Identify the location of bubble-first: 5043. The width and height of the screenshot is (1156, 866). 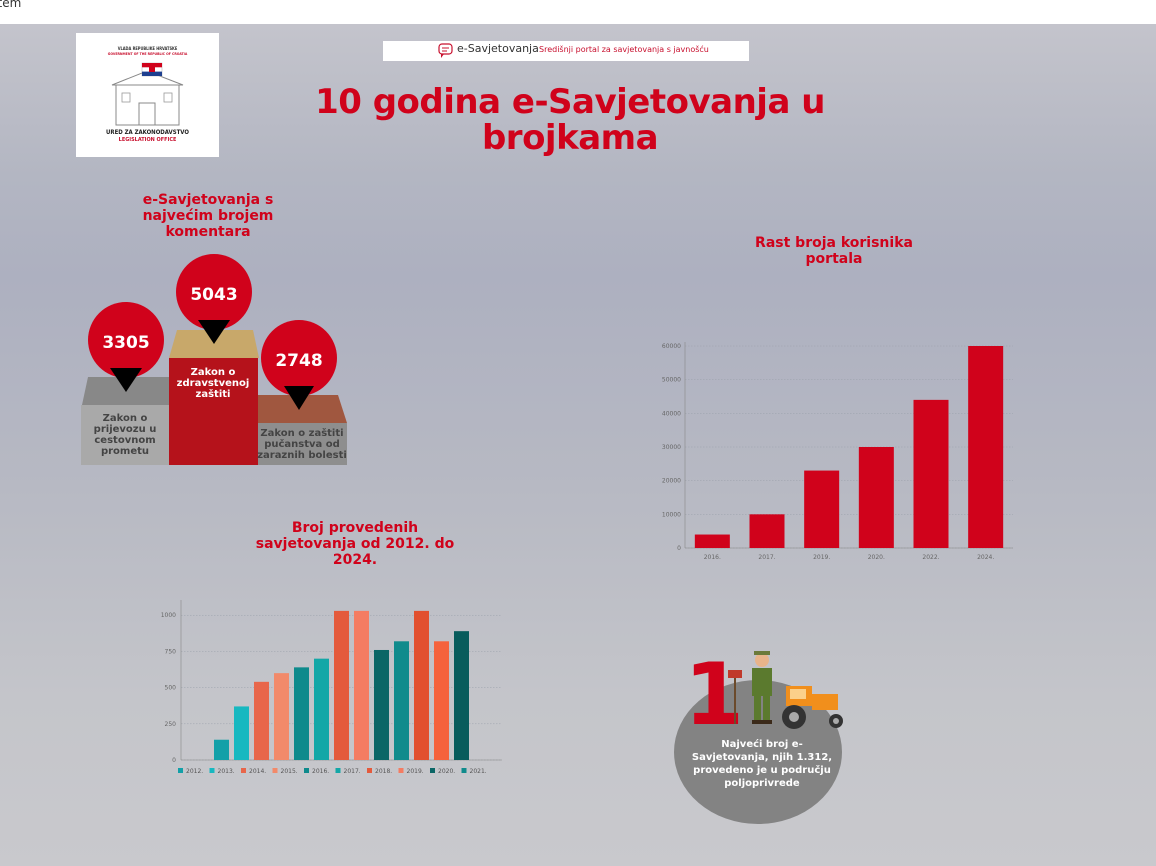
(214, 299).